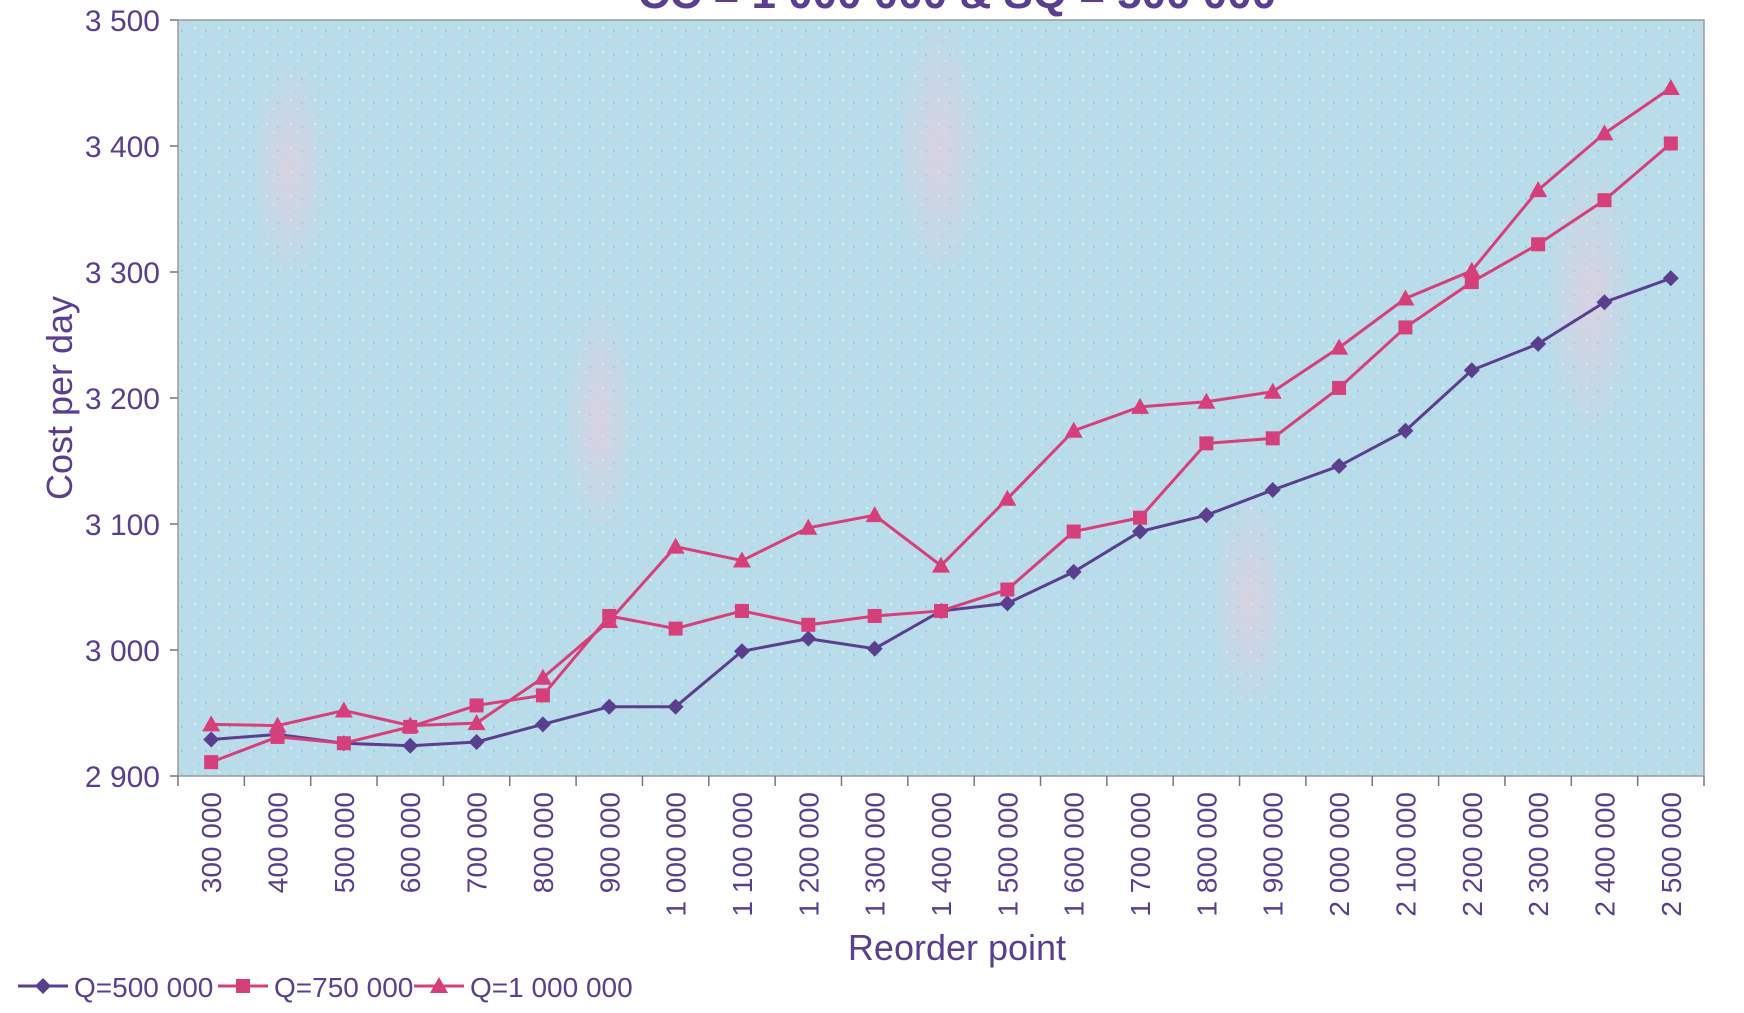  What do you see at coordinates (343, 987) in the screenshot?
I see `legend-label: Q=750 000` at bounding box center [343, 987].